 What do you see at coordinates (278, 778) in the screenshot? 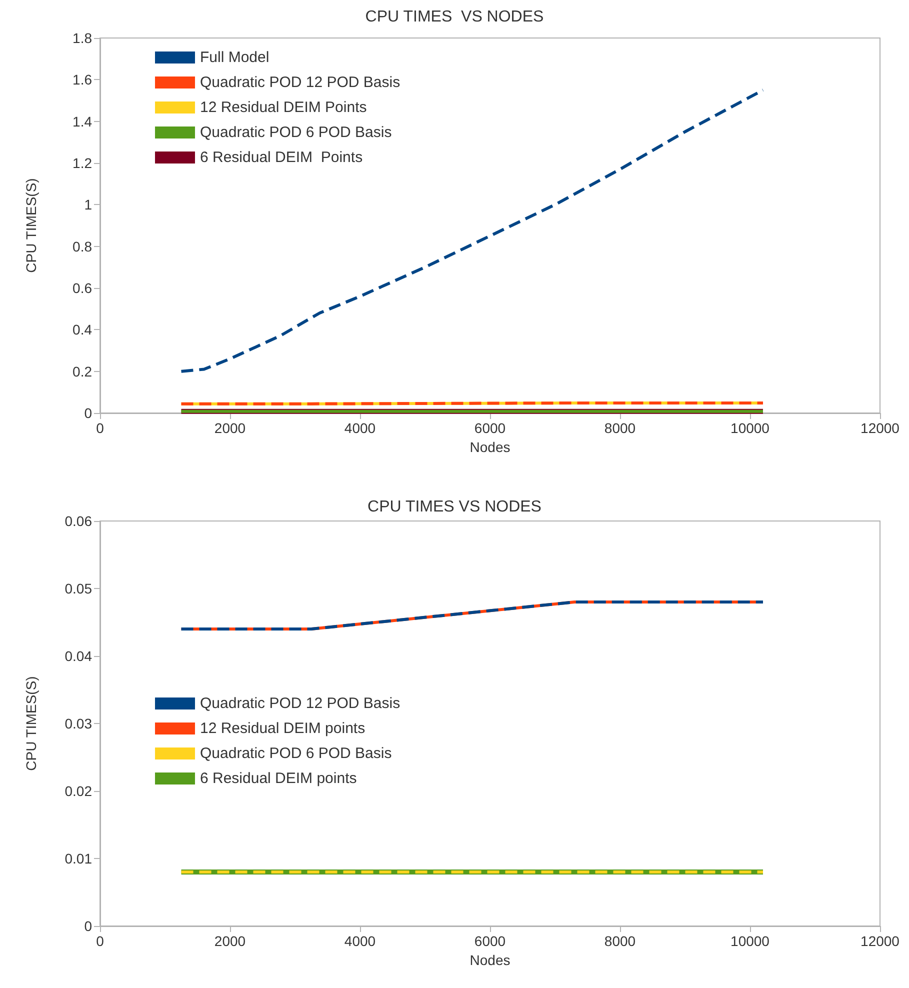
I see `legend-label: 6 Residual DEIM points` at bounding box center [278, 778].